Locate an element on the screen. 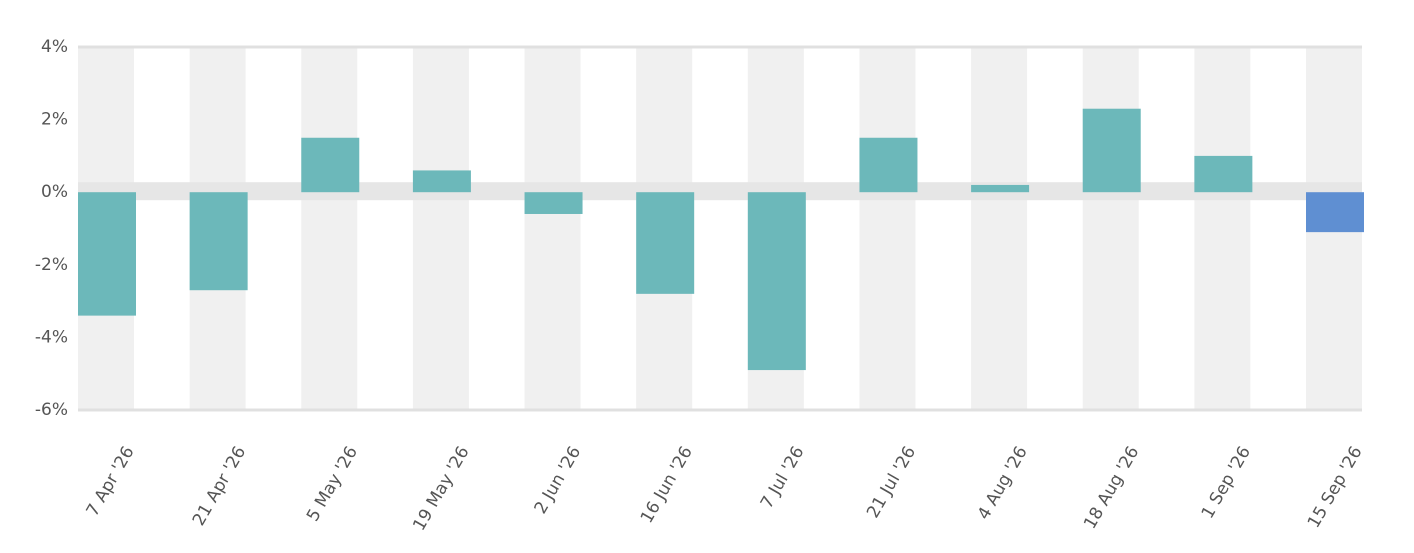 This screenshot has width=1414, height=553. x-tick-label: 16 Jun '26 is located at coordinates (667, 485).